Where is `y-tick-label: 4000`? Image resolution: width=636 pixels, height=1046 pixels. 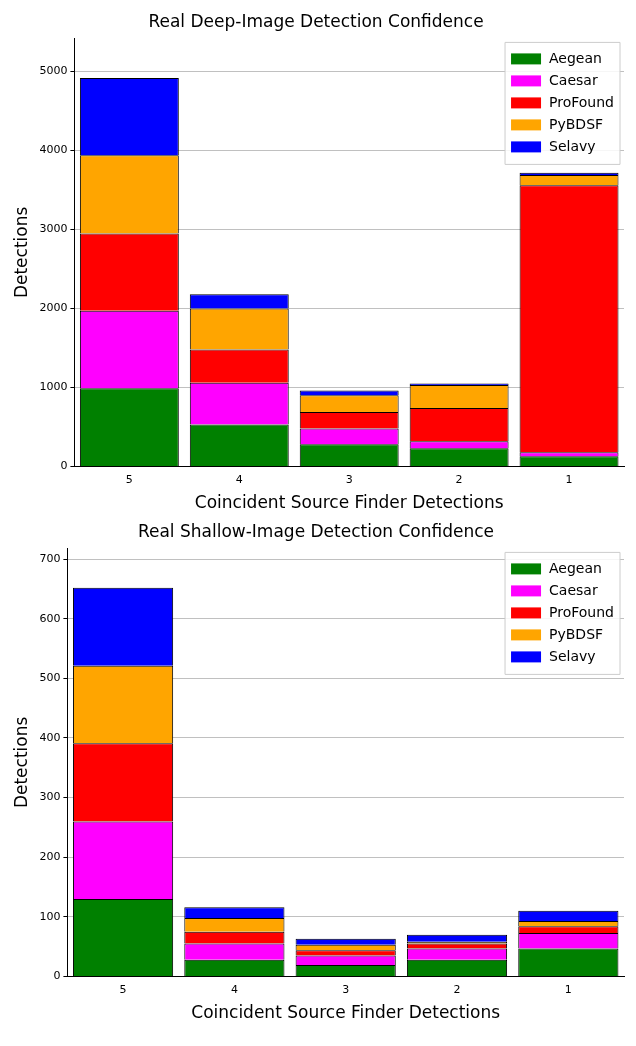 y-tick-label: 4000 is located at coordinates (53, 150).